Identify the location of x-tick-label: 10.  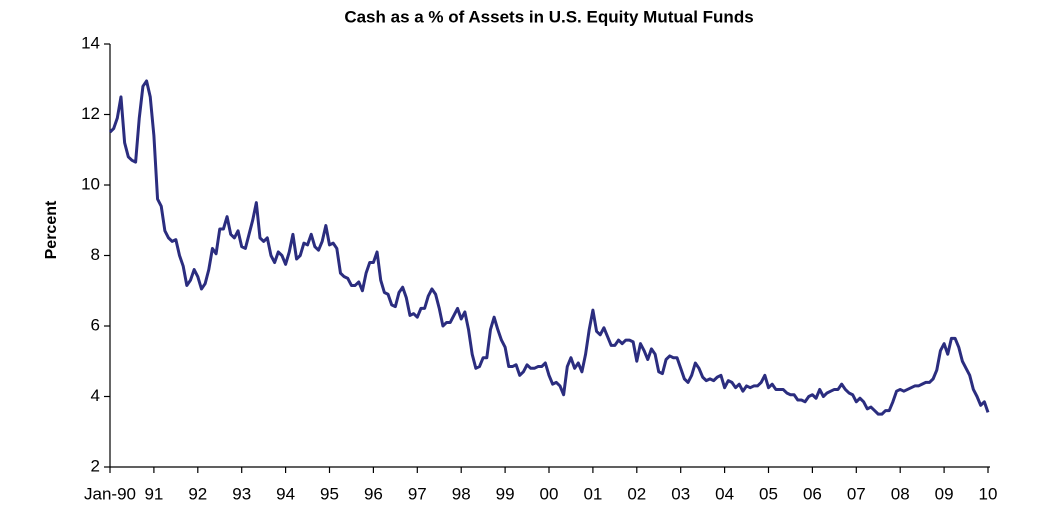
(988, 493).